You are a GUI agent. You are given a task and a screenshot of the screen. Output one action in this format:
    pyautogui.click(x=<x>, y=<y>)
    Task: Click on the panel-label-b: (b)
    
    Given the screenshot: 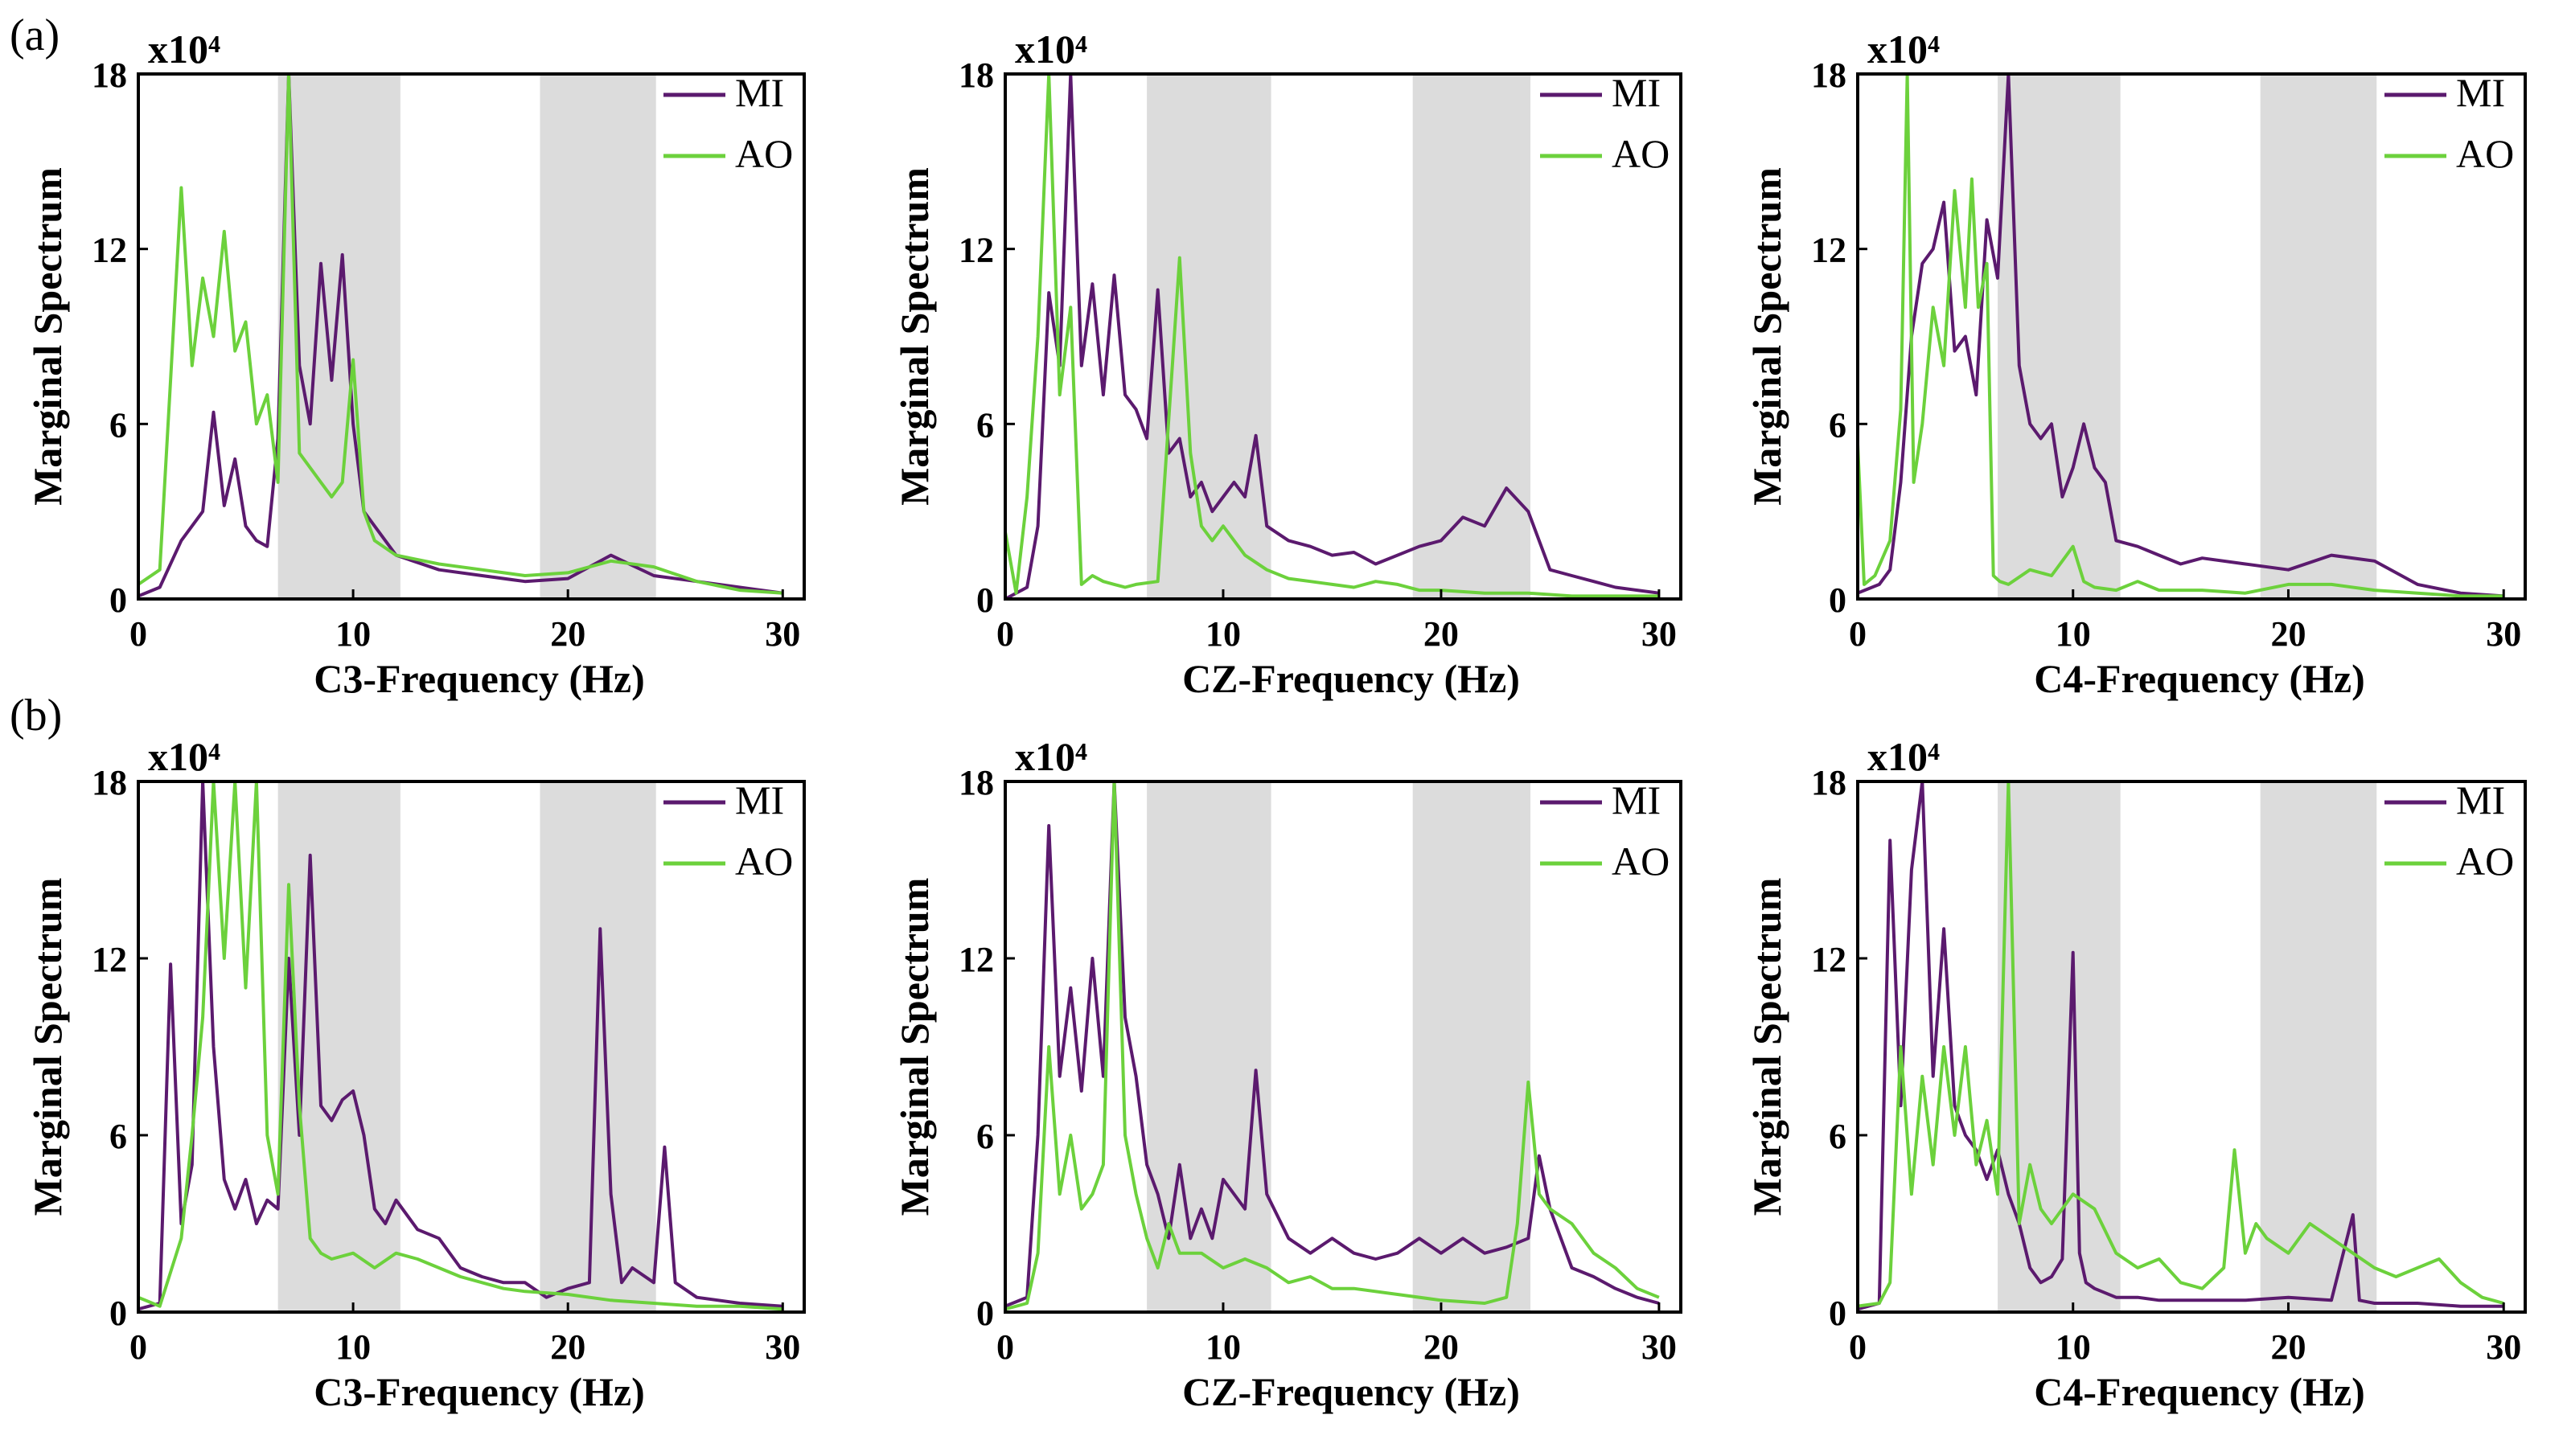 What is the action you would take?
    pyautogui.click(x=36, y=715)
    